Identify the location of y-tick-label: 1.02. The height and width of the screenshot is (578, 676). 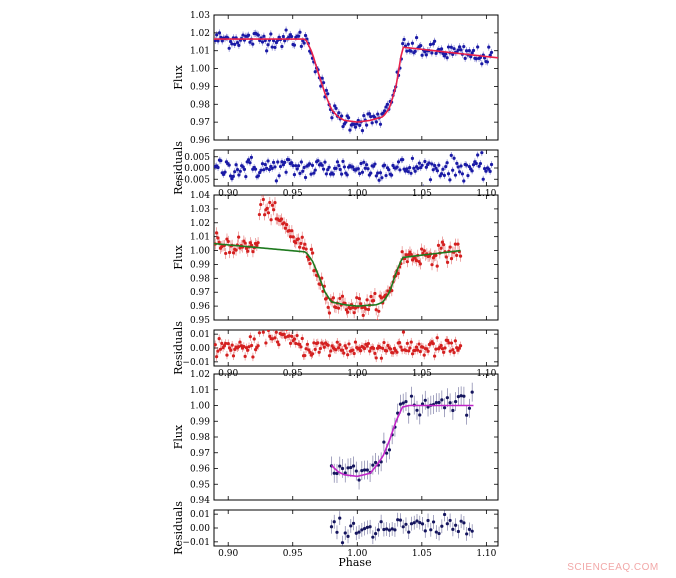
(200, 34).